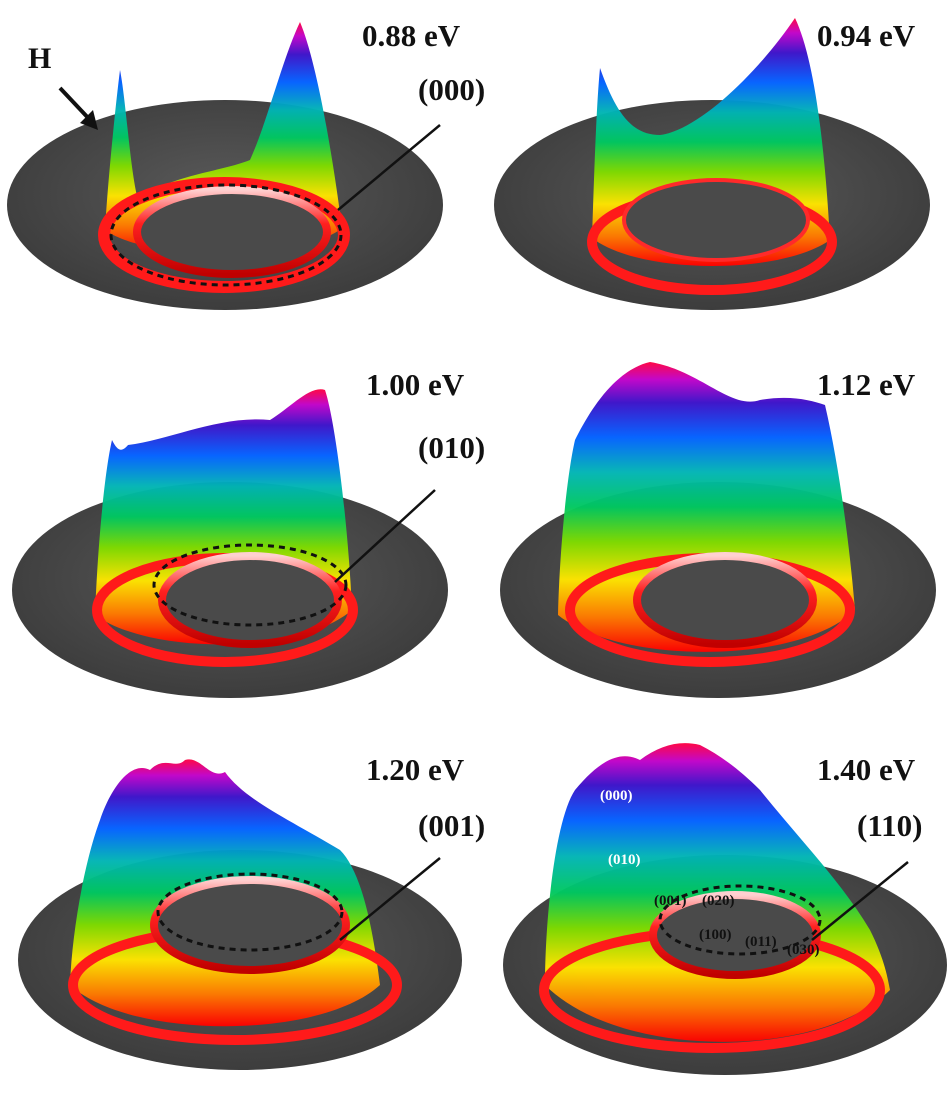 This screenshot has width=951, height=1109. I want to click on field-label: H, so click(40, 58).